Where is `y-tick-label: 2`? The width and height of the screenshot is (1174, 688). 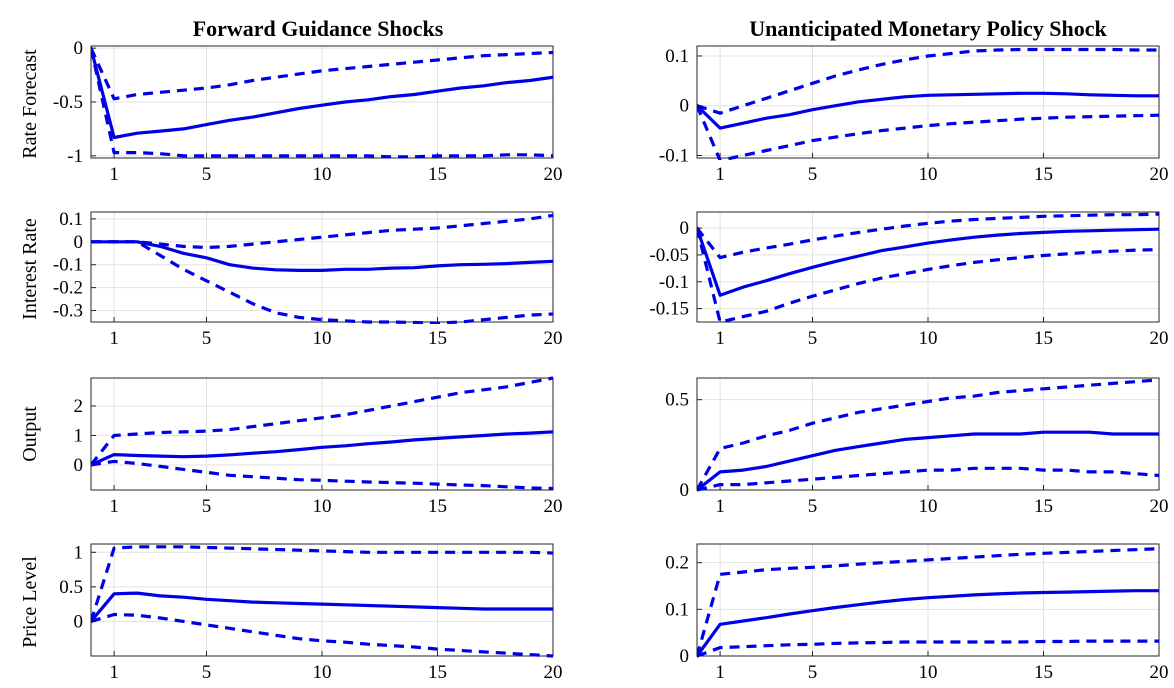 y-tick-label: 2 is located at coordinates (79, 406).